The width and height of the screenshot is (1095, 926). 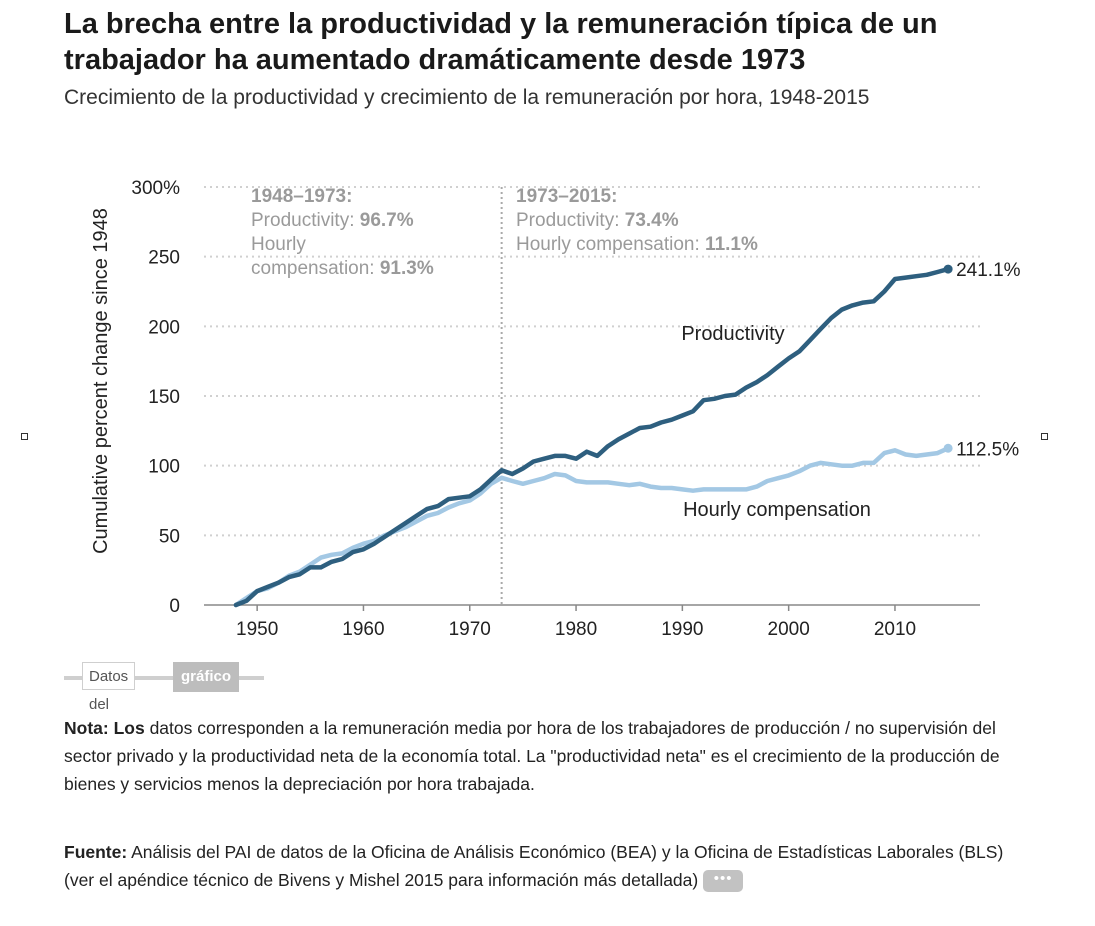 What do you see at coordinates (109, 687) in the screenshot?
I see `datos-del-button: Datos del` at bounding box center [109, 687].